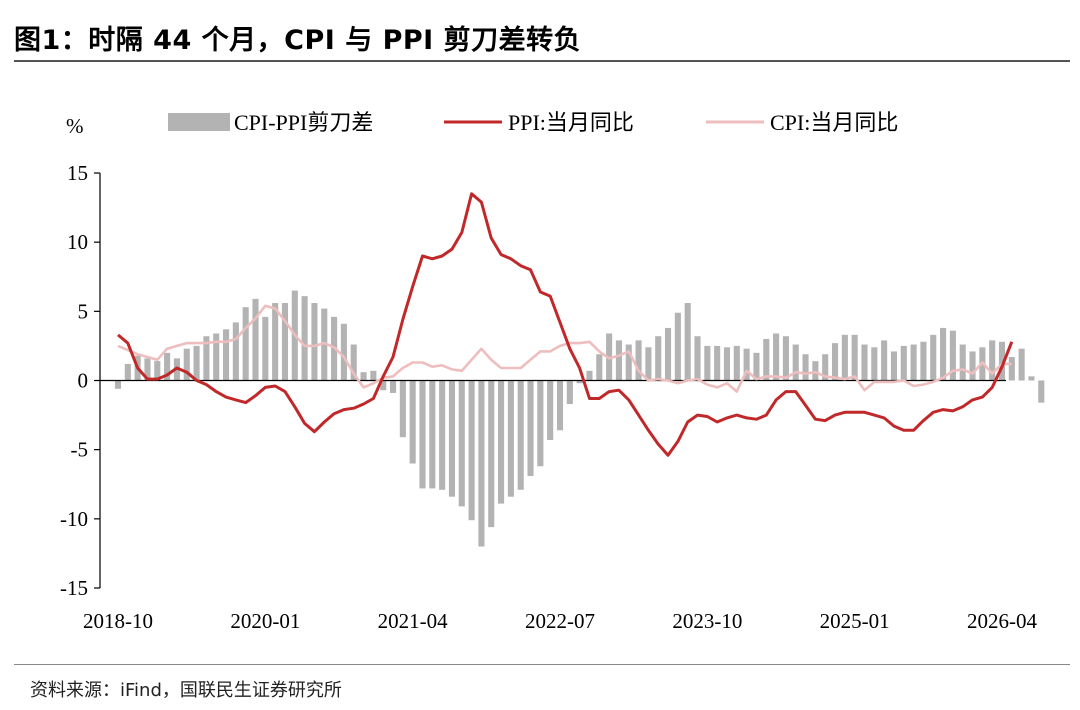 The width and height of the screenshot is (1080, 710). Describe the element at coordinates (265, 621) in the screenshot. I see `x-tick-label: 2020-01` at that location.